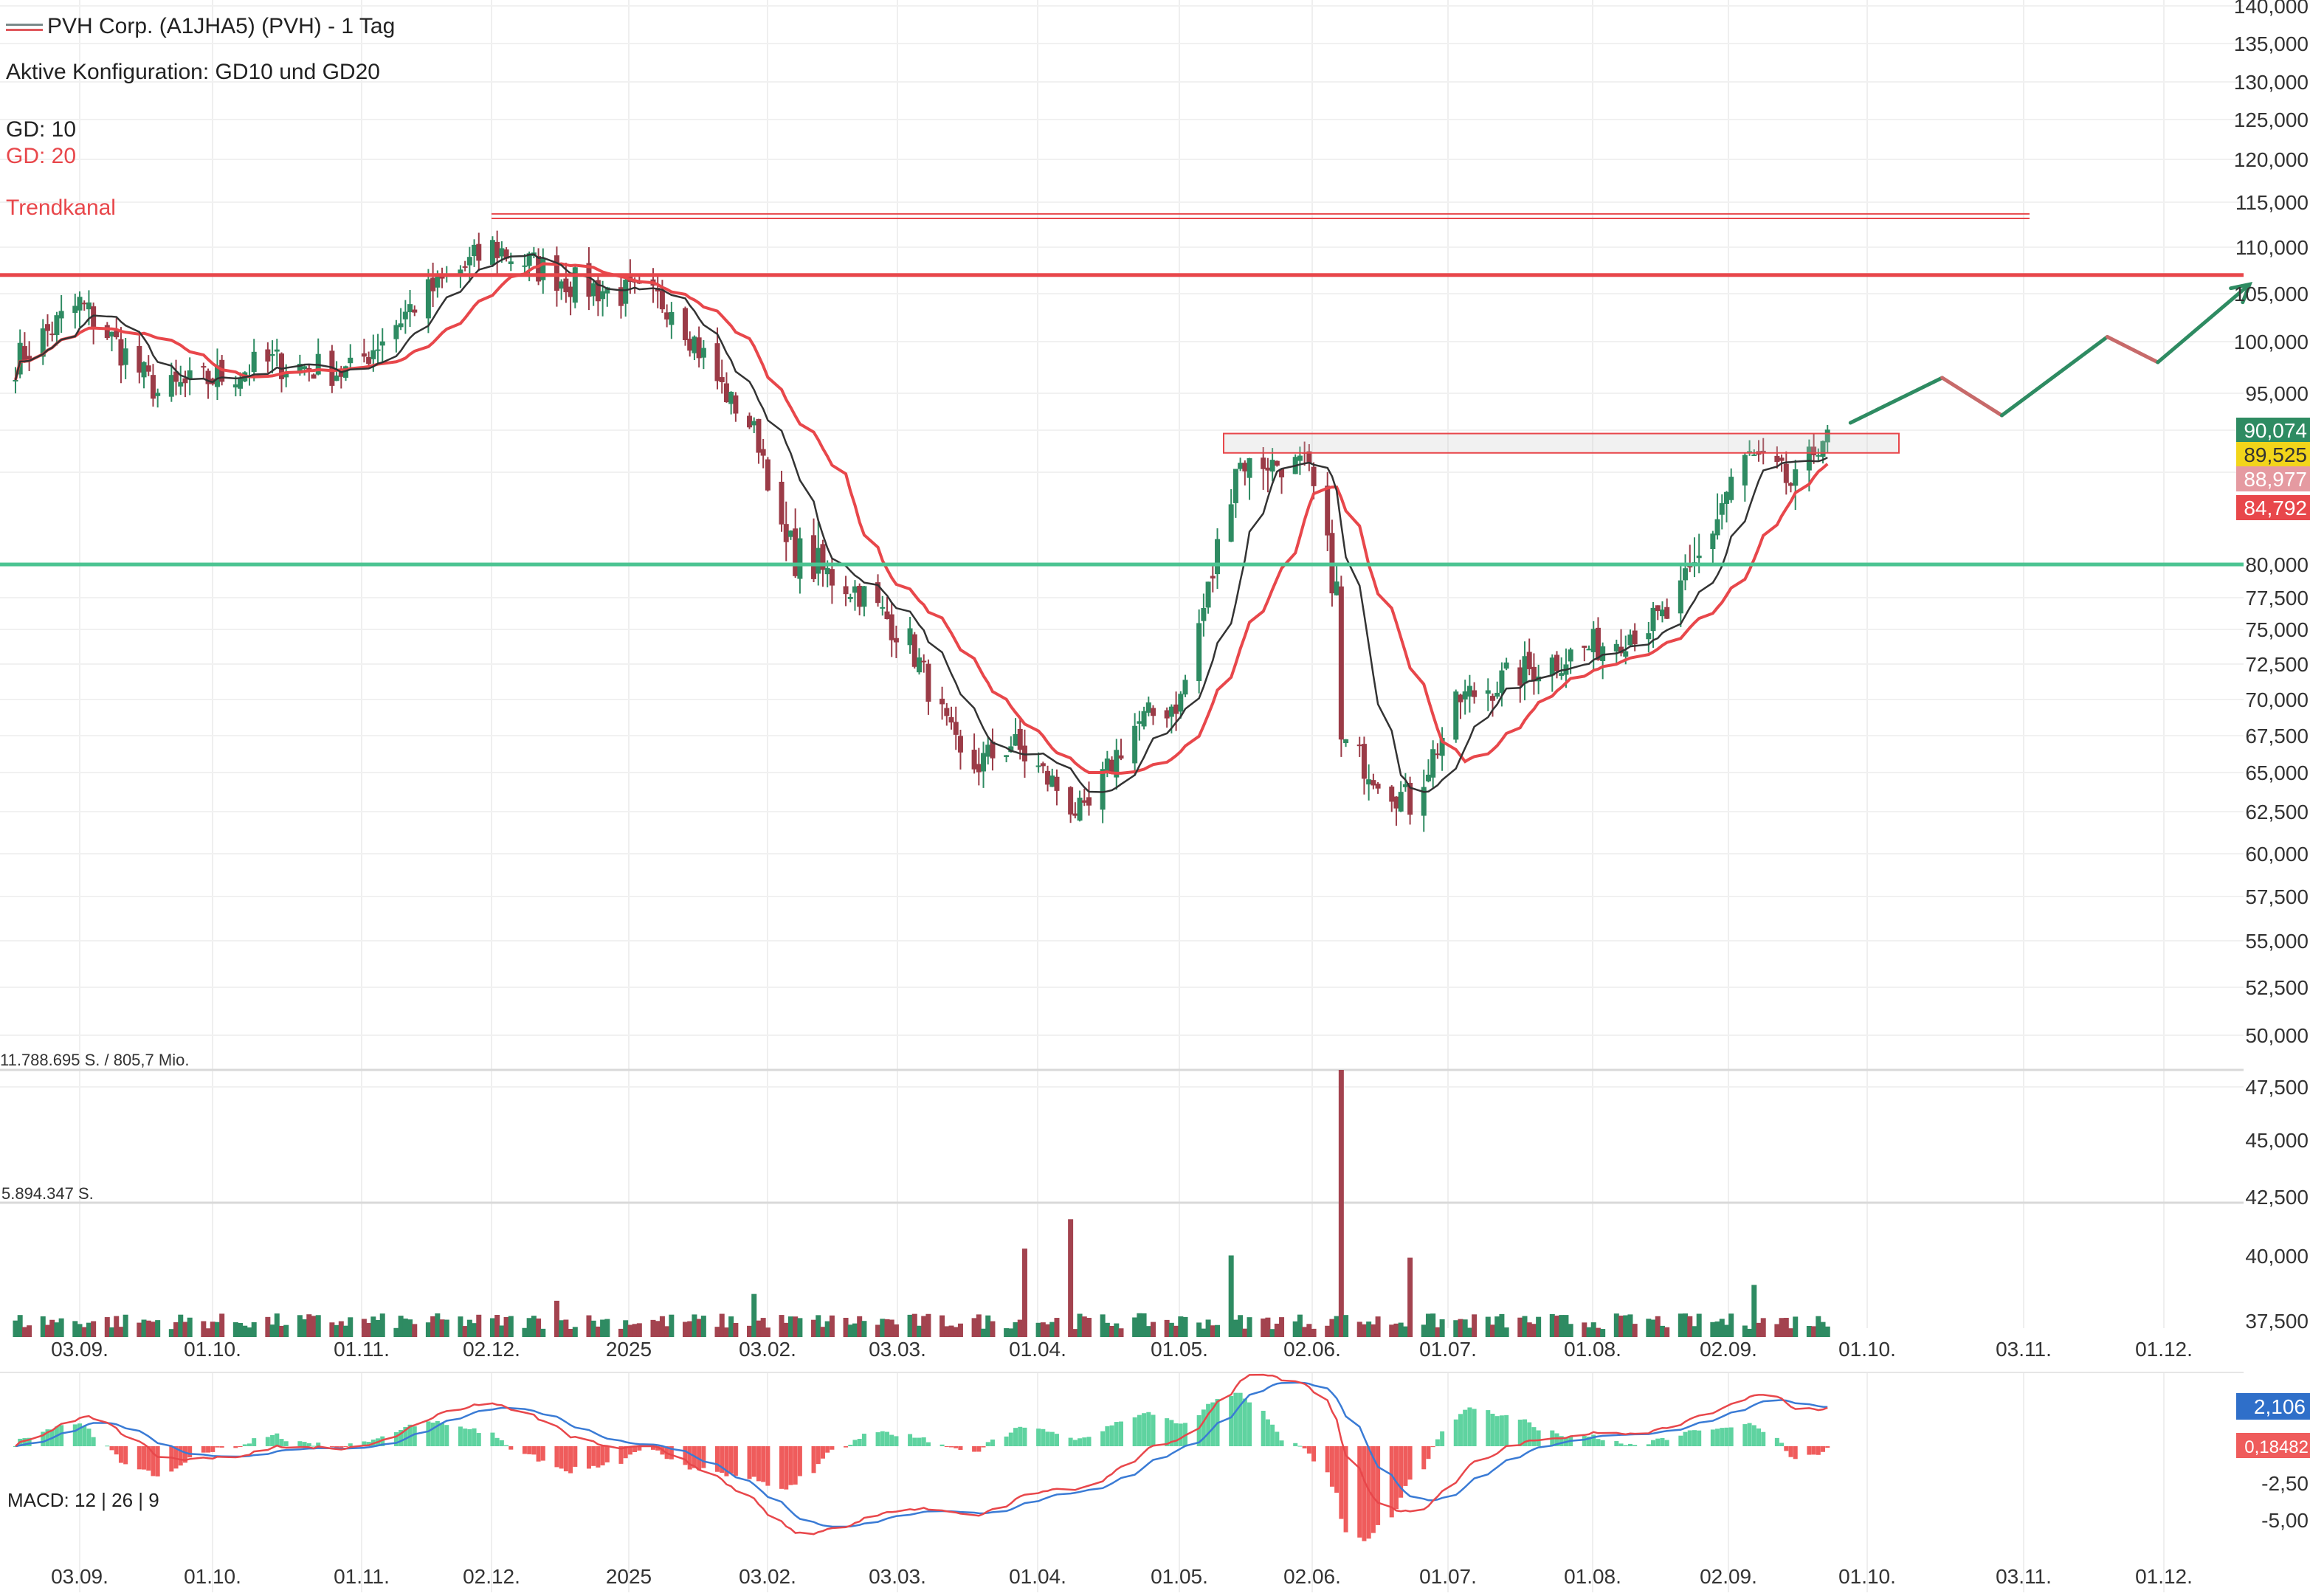  I want to click on price-marker-label: 89,525, so click(2276, 454).